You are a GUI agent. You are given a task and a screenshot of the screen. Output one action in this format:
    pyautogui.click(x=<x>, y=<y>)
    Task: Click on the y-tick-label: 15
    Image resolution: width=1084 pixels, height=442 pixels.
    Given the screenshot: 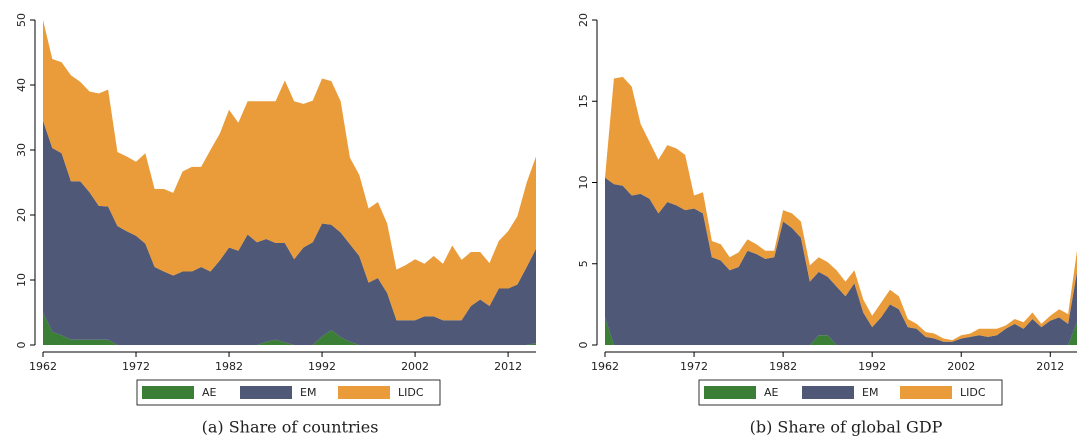 What is the action you would take?
    pyautogui.click(x=583, y=101)
    